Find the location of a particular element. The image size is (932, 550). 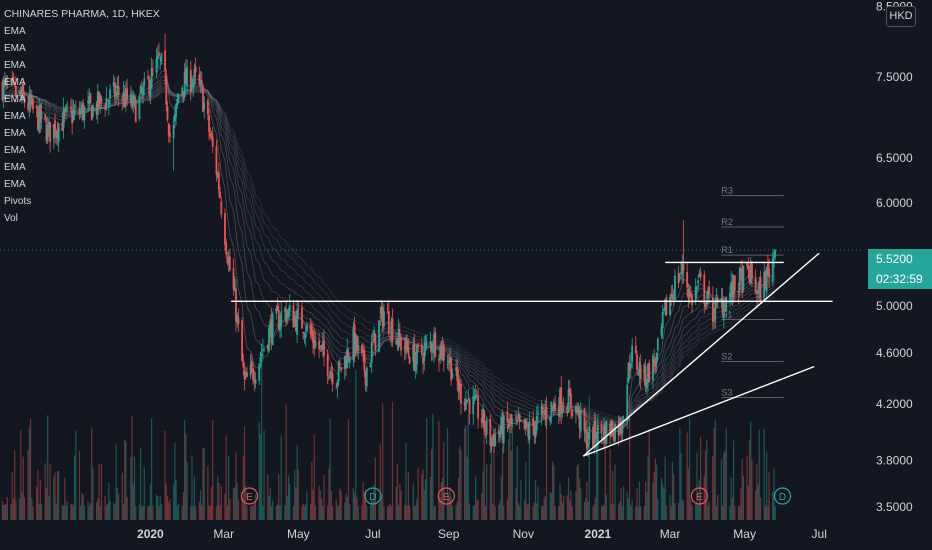

indicator-ema-3: EMA is located at coordinates (15, 65).